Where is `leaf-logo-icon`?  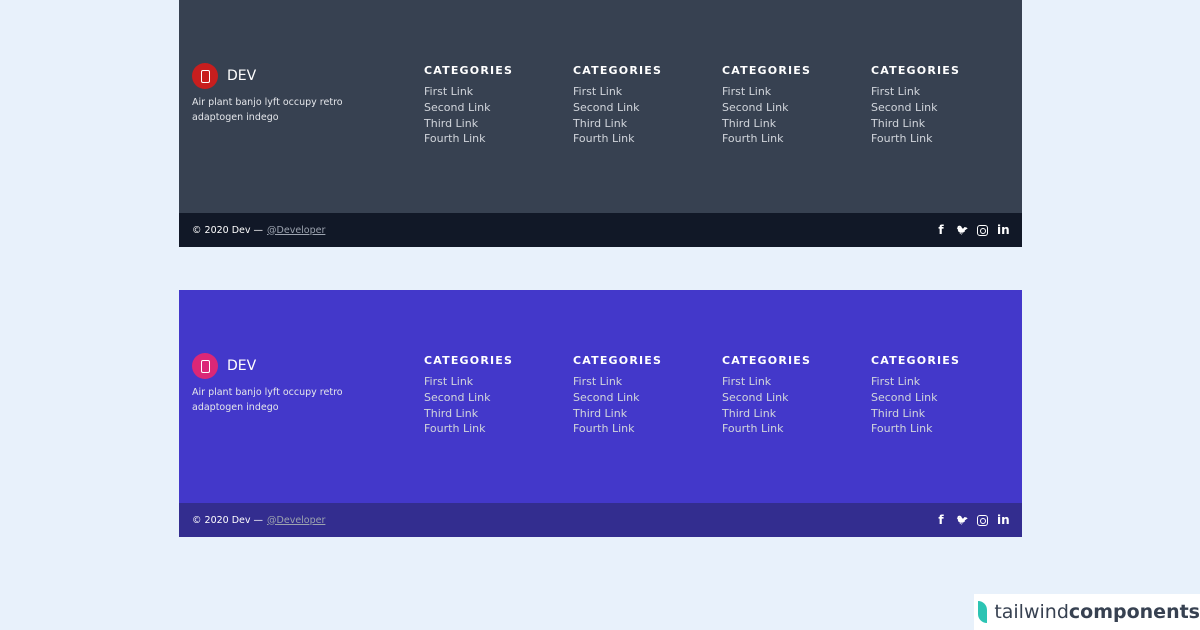 leaf-logo-icon is located at coordinates (983, 612).